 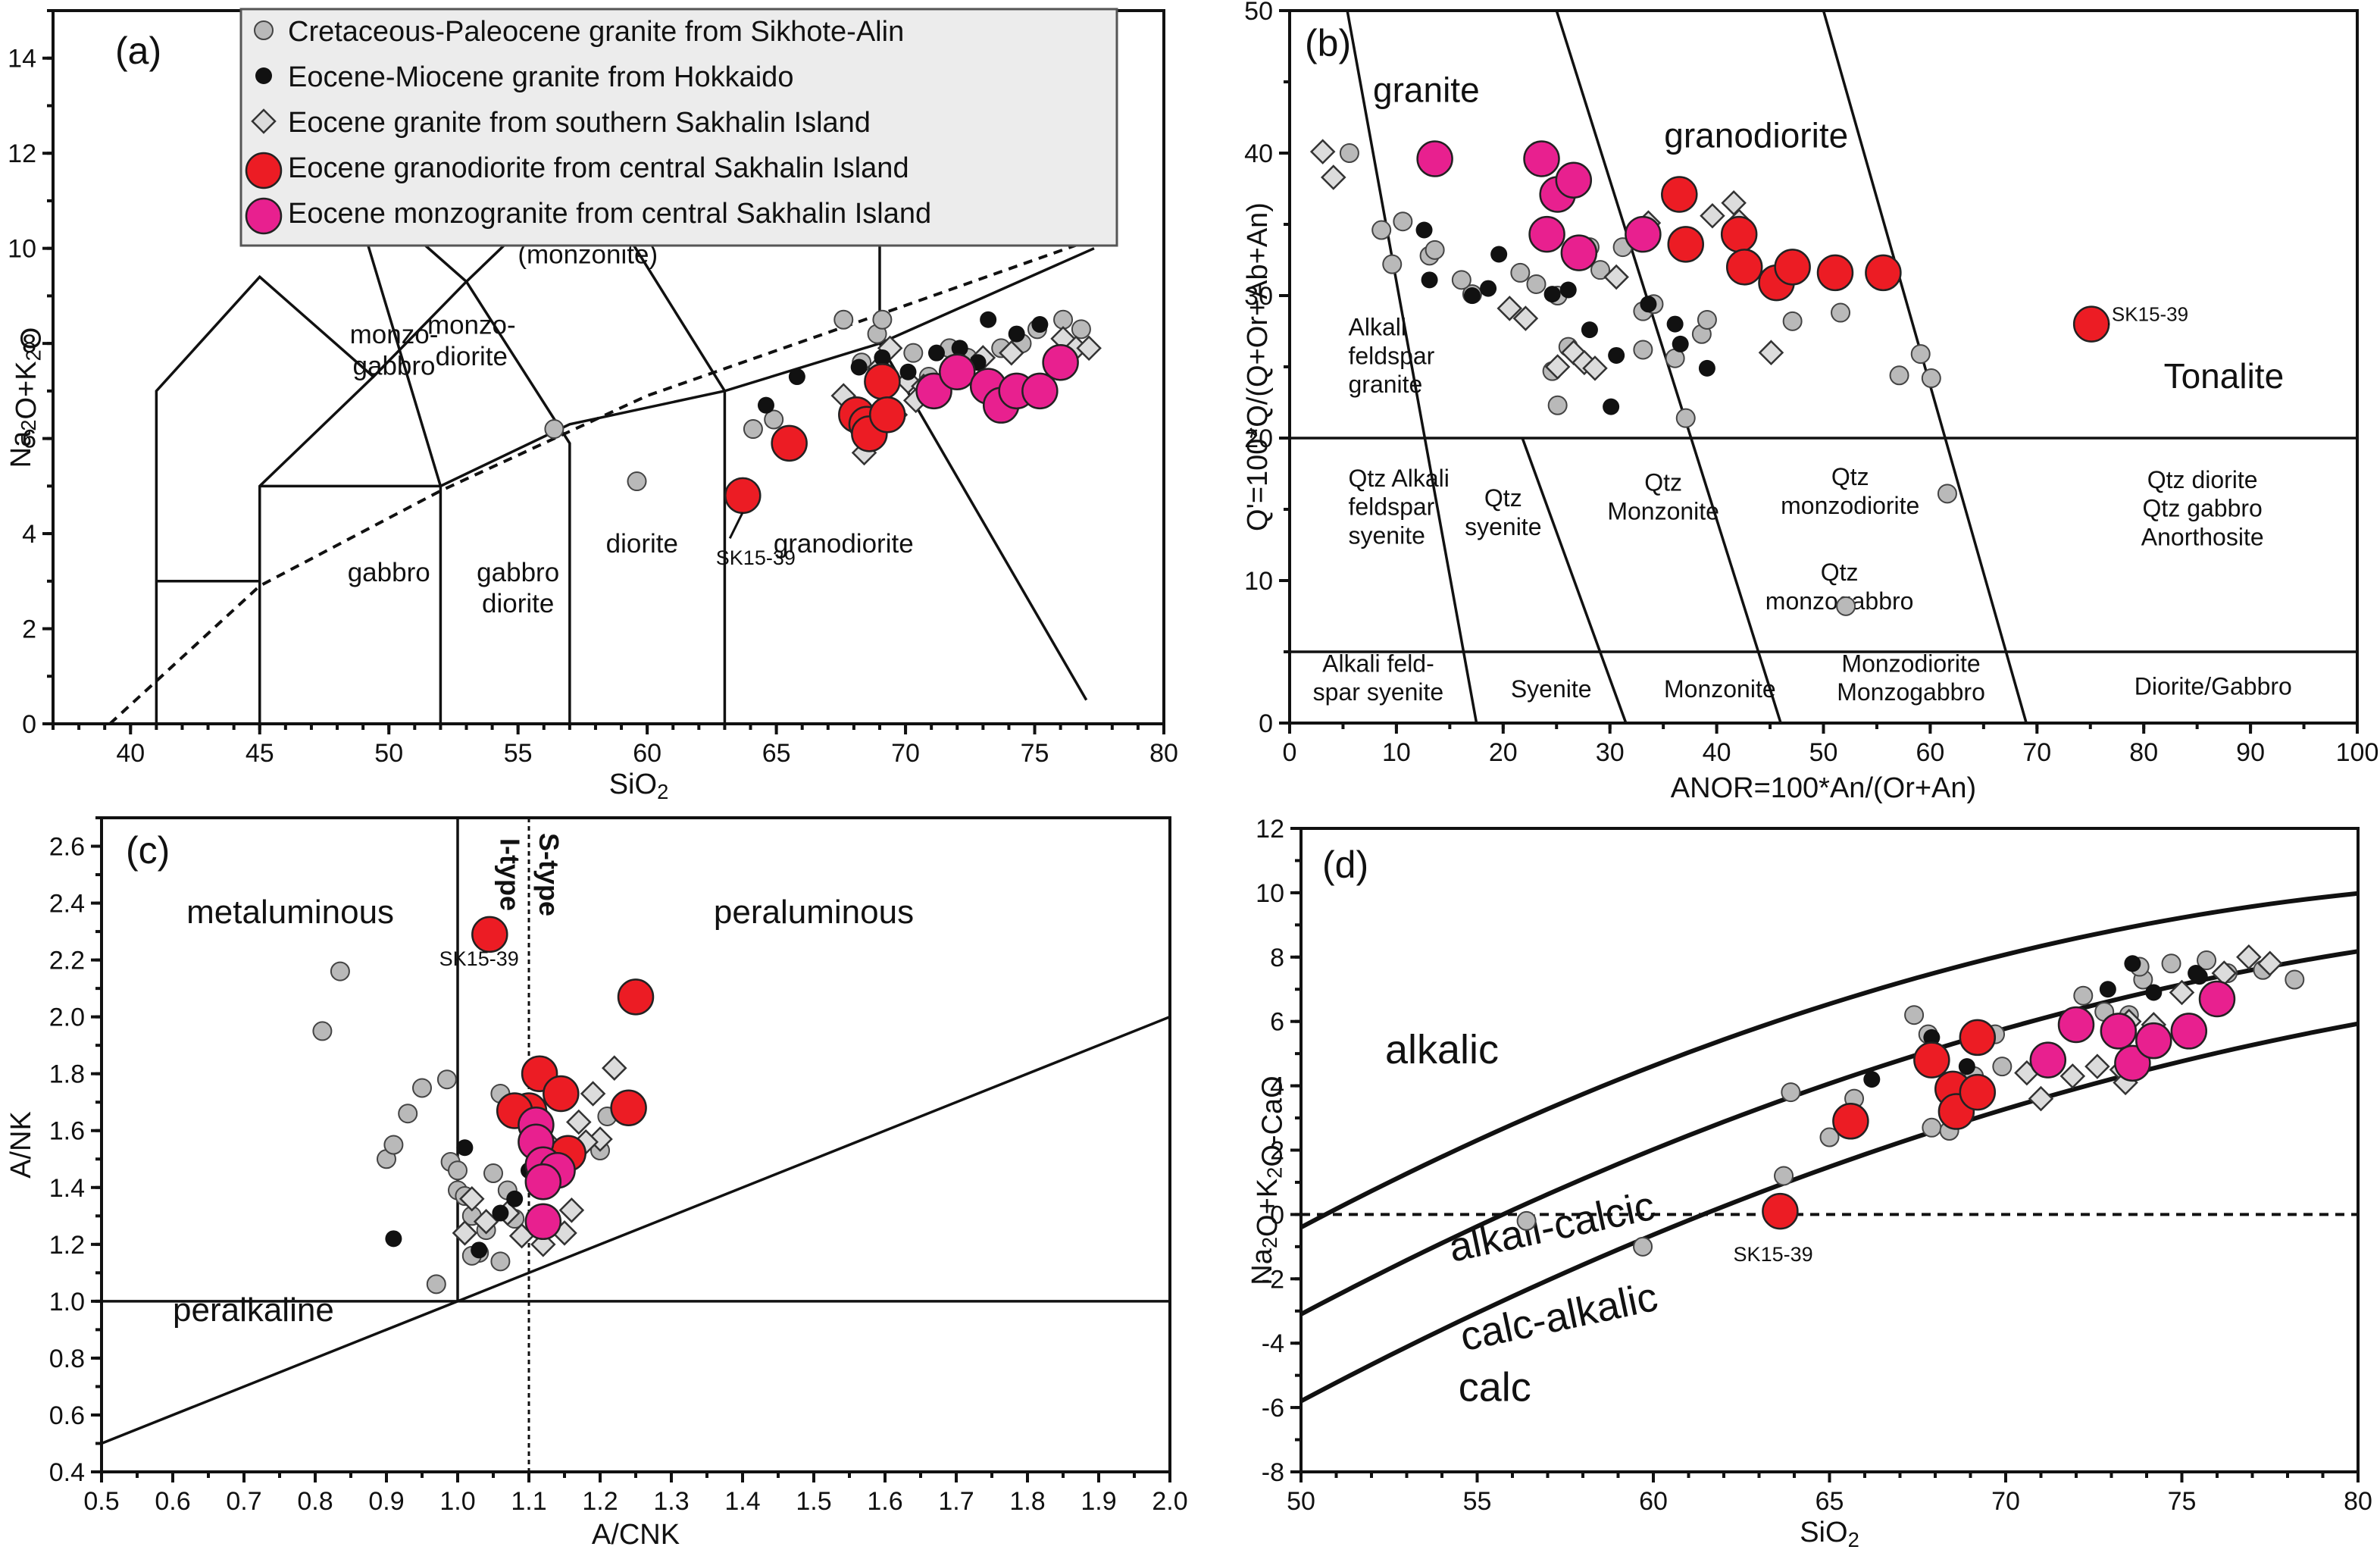 I want to click on x-tick-label: 65, so click(x=1830, y=1501).